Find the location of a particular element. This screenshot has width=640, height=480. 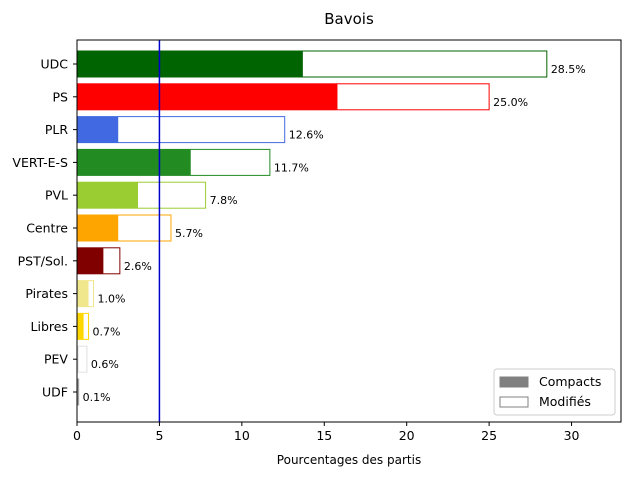

bar-compact-udc is located at coordinates (190, 64).